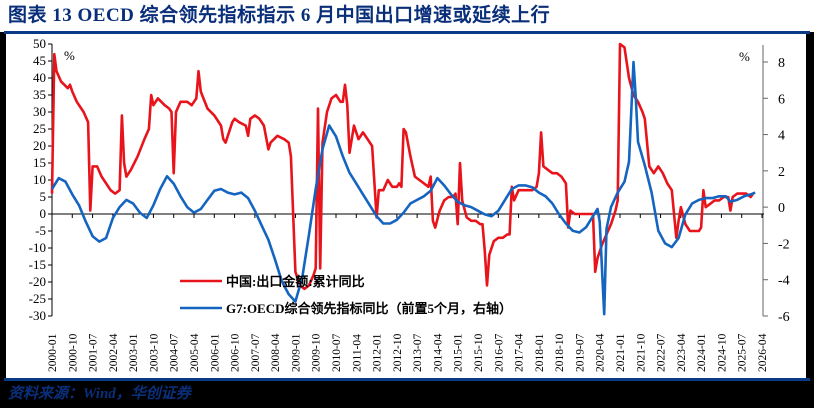 This screenshot has width=814, height=408. Describe the element at coordinates (99, 394) in the screenshot. I see `source-note: 资料来源：Wind，华创证券` at that location.